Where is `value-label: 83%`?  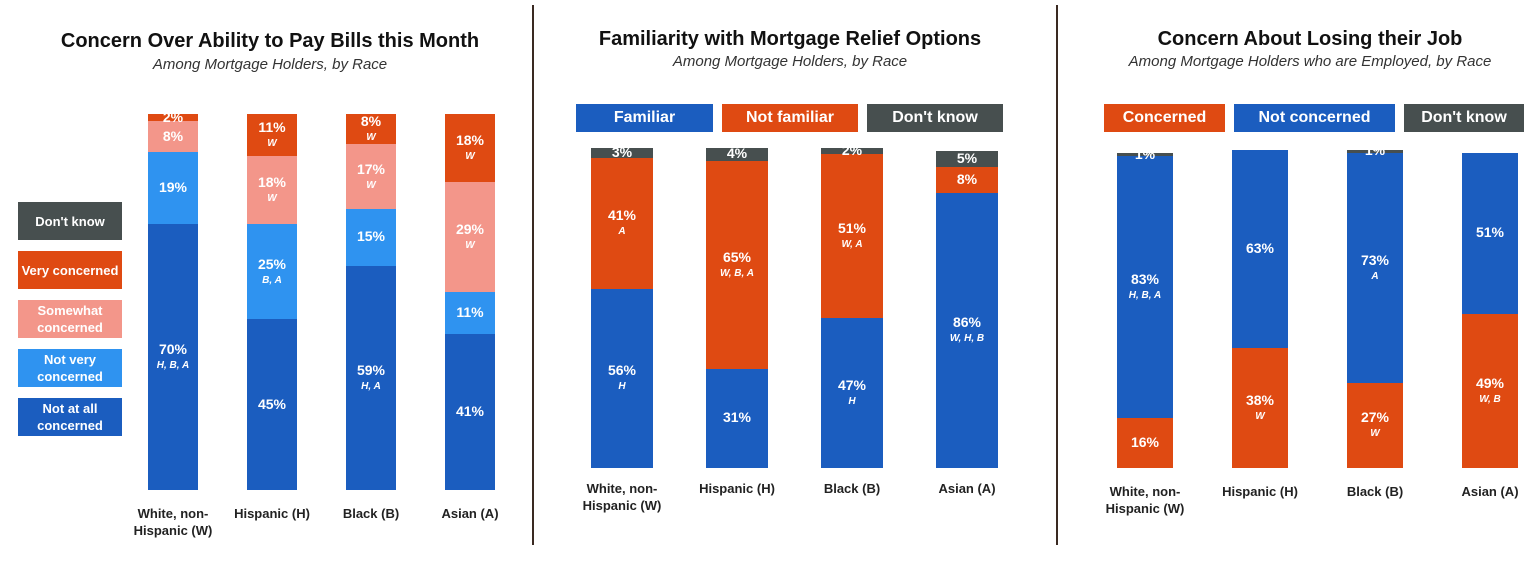 value-label: 83% is located at coordinates (1145, 278).